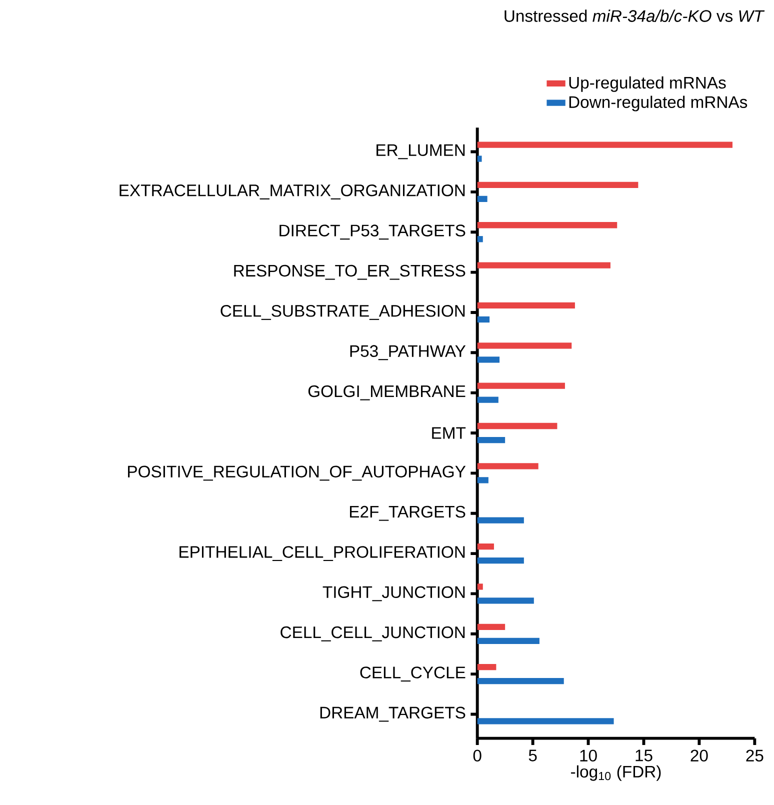  What do you see at coordinates (616, 773) in the screenshot?
I see `x-axis-title: -log$_{10}$ (FDR)` at bounding box center [616, 773].